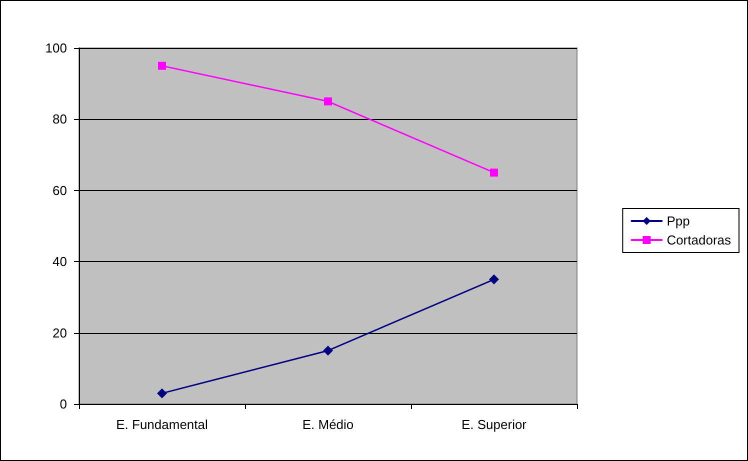  What do you see at coordinates (59, 262) in the screenshot?
I see `y-tick-label: 40` at bounding box center [59, 262].